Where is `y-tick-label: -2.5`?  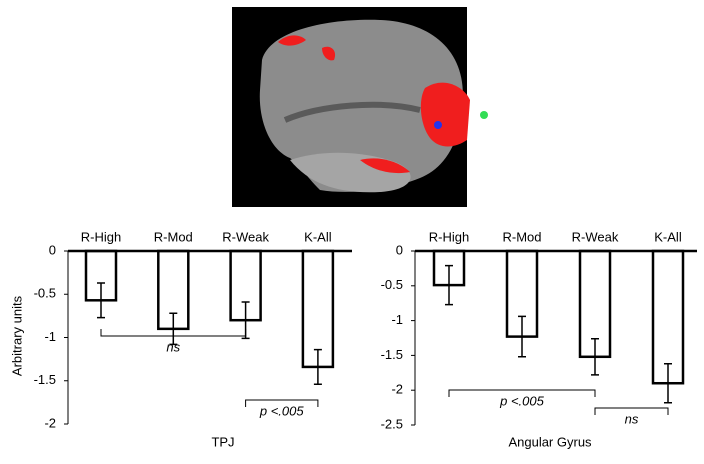 y-tick-label: -2.5 is located at coordinates (392, 423).